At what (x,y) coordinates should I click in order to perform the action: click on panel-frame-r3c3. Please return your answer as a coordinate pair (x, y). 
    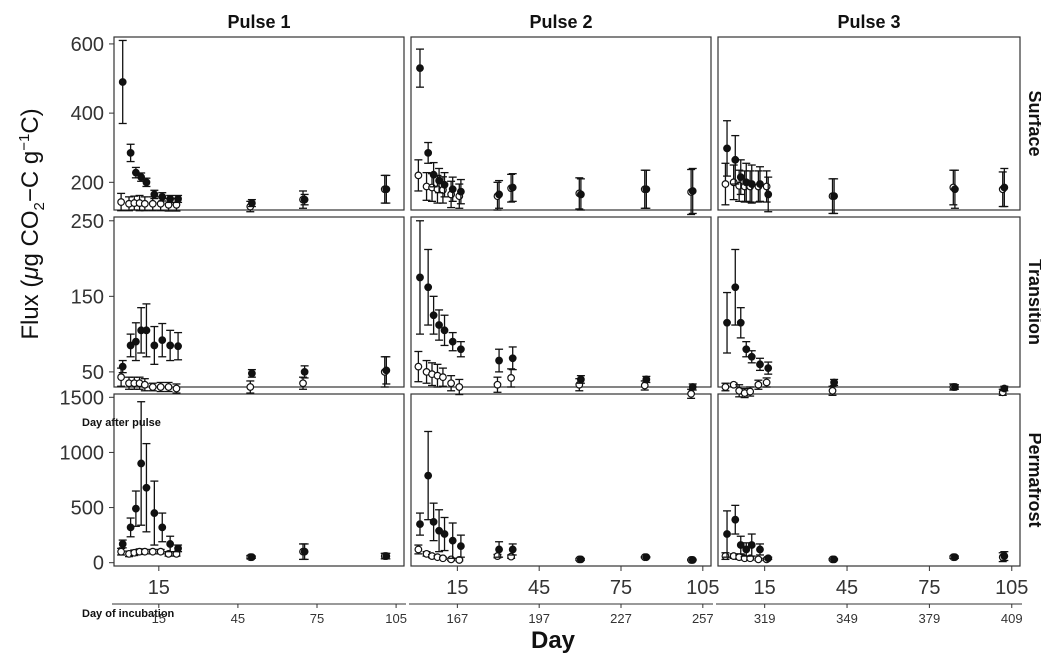
    Looking at the image, I should click on (869, 480).